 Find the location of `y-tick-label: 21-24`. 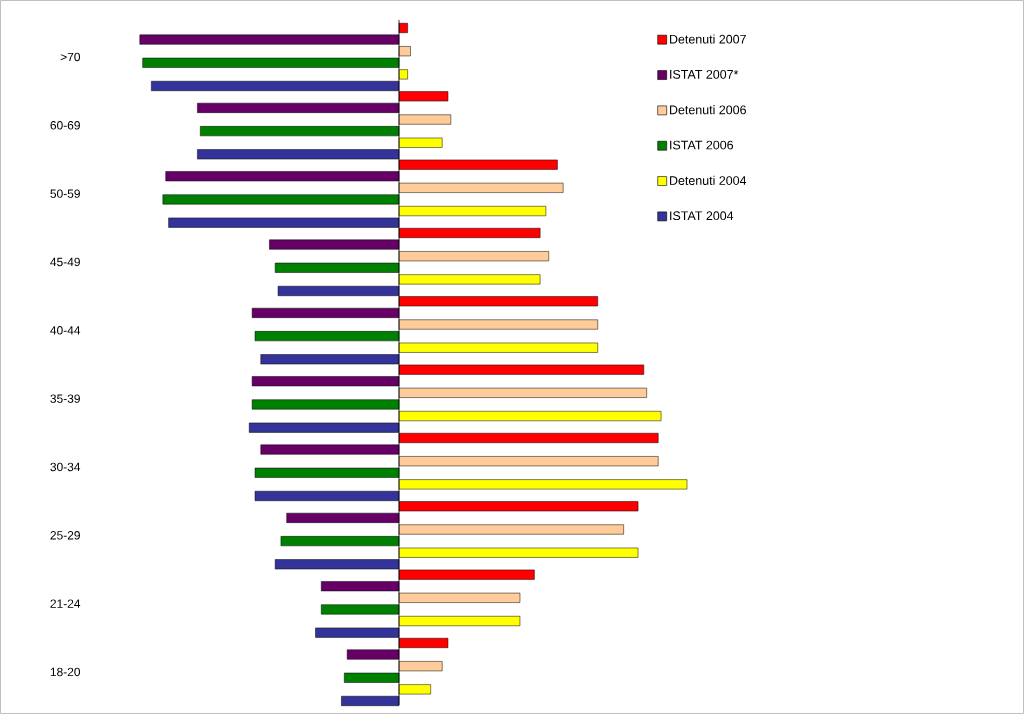

y-tick-label: 21-24 is located at coordinates (65, 603).